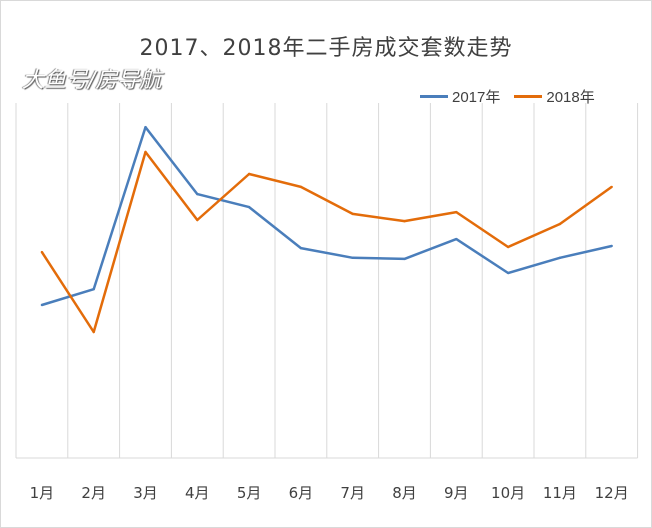 The height and width of the screenshot is (528, 652). I want to click on x-tick-label: 9月, so click(456, 493).